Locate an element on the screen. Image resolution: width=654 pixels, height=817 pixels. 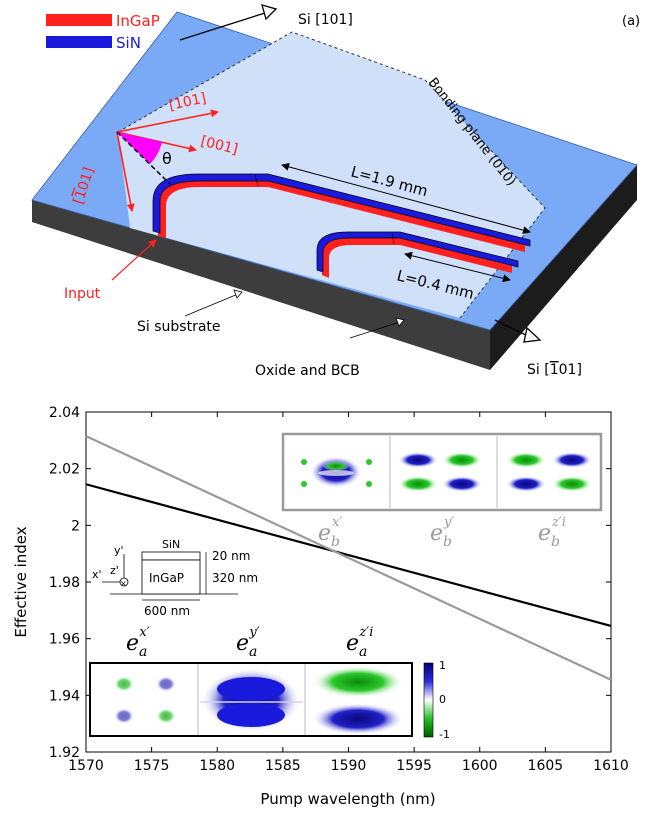
mode-b-x-label: ebx′ is located at coordinates (330, 532).